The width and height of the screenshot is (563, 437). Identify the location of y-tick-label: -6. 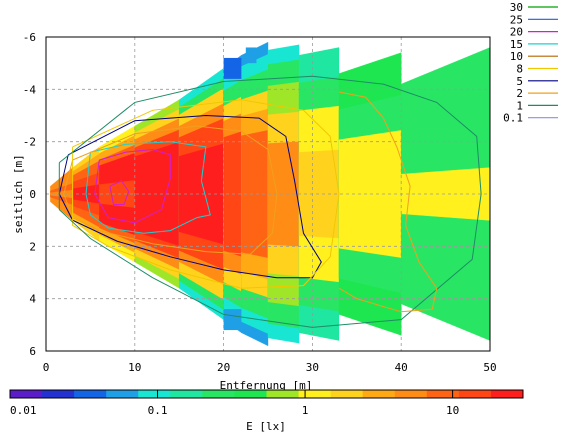
(29, 37).